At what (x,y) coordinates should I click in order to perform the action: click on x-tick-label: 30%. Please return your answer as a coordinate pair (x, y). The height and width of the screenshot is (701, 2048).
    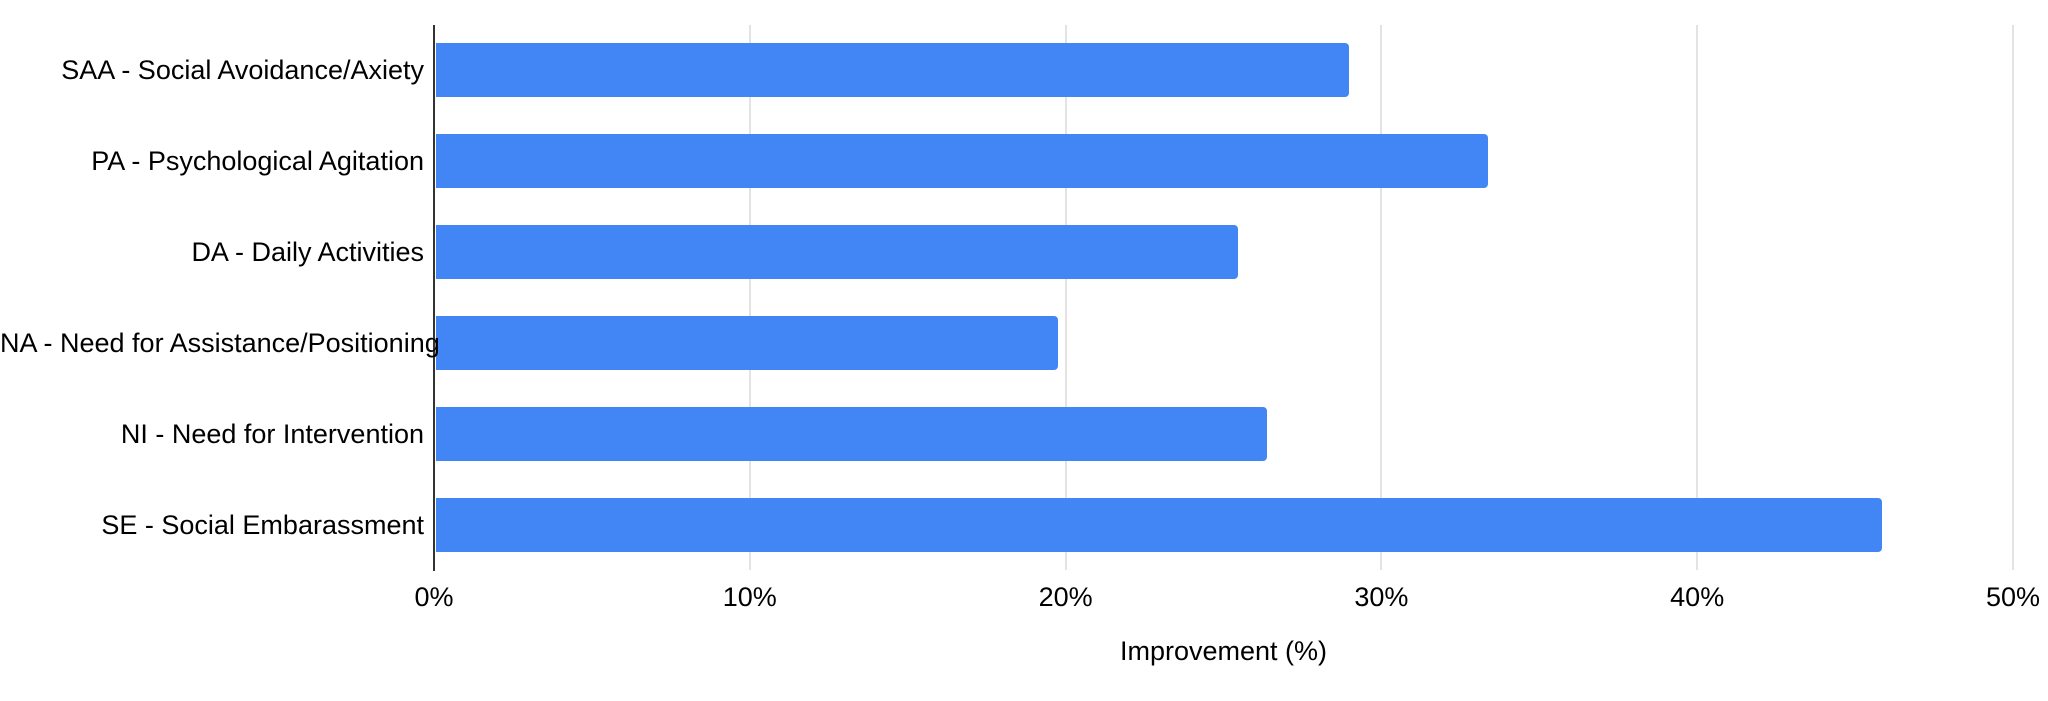
    Looking at the image, I should click on (1381, 597).